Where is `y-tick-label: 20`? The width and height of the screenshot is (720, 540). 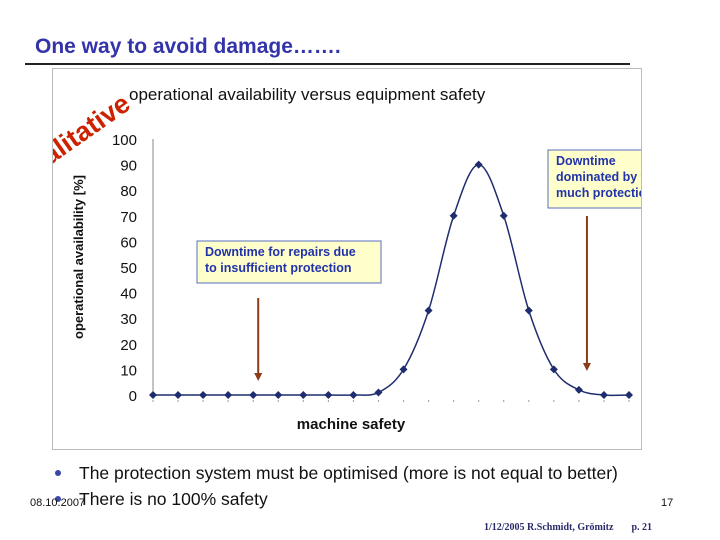
y-tick-label: 20 is located at coordinates (128, 345).